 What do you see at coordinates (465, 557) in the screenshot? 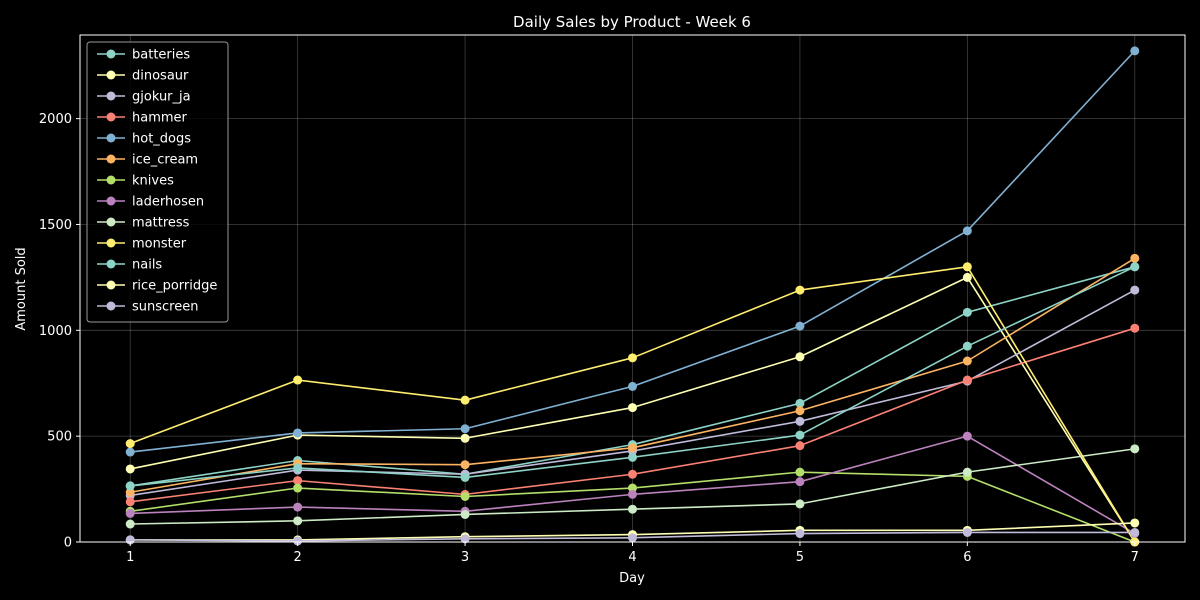
I see `x-tick-label: 3` at bounding box center [465, 557].